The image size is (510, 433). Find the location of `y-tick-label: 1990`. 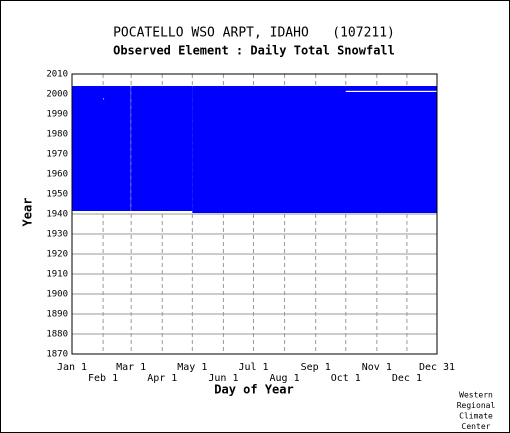

y-tick-label: 1990 is located at coordinates (57, 115).